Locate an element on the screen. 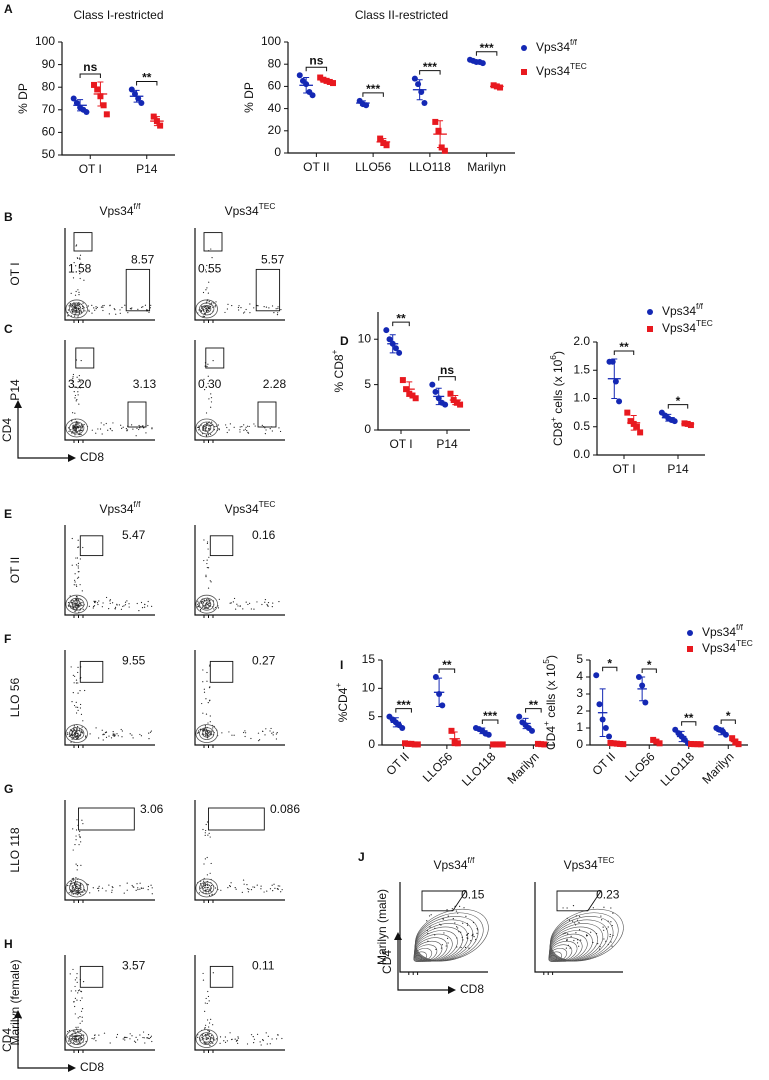  significance-bracket is located at coordinates (728, 721).